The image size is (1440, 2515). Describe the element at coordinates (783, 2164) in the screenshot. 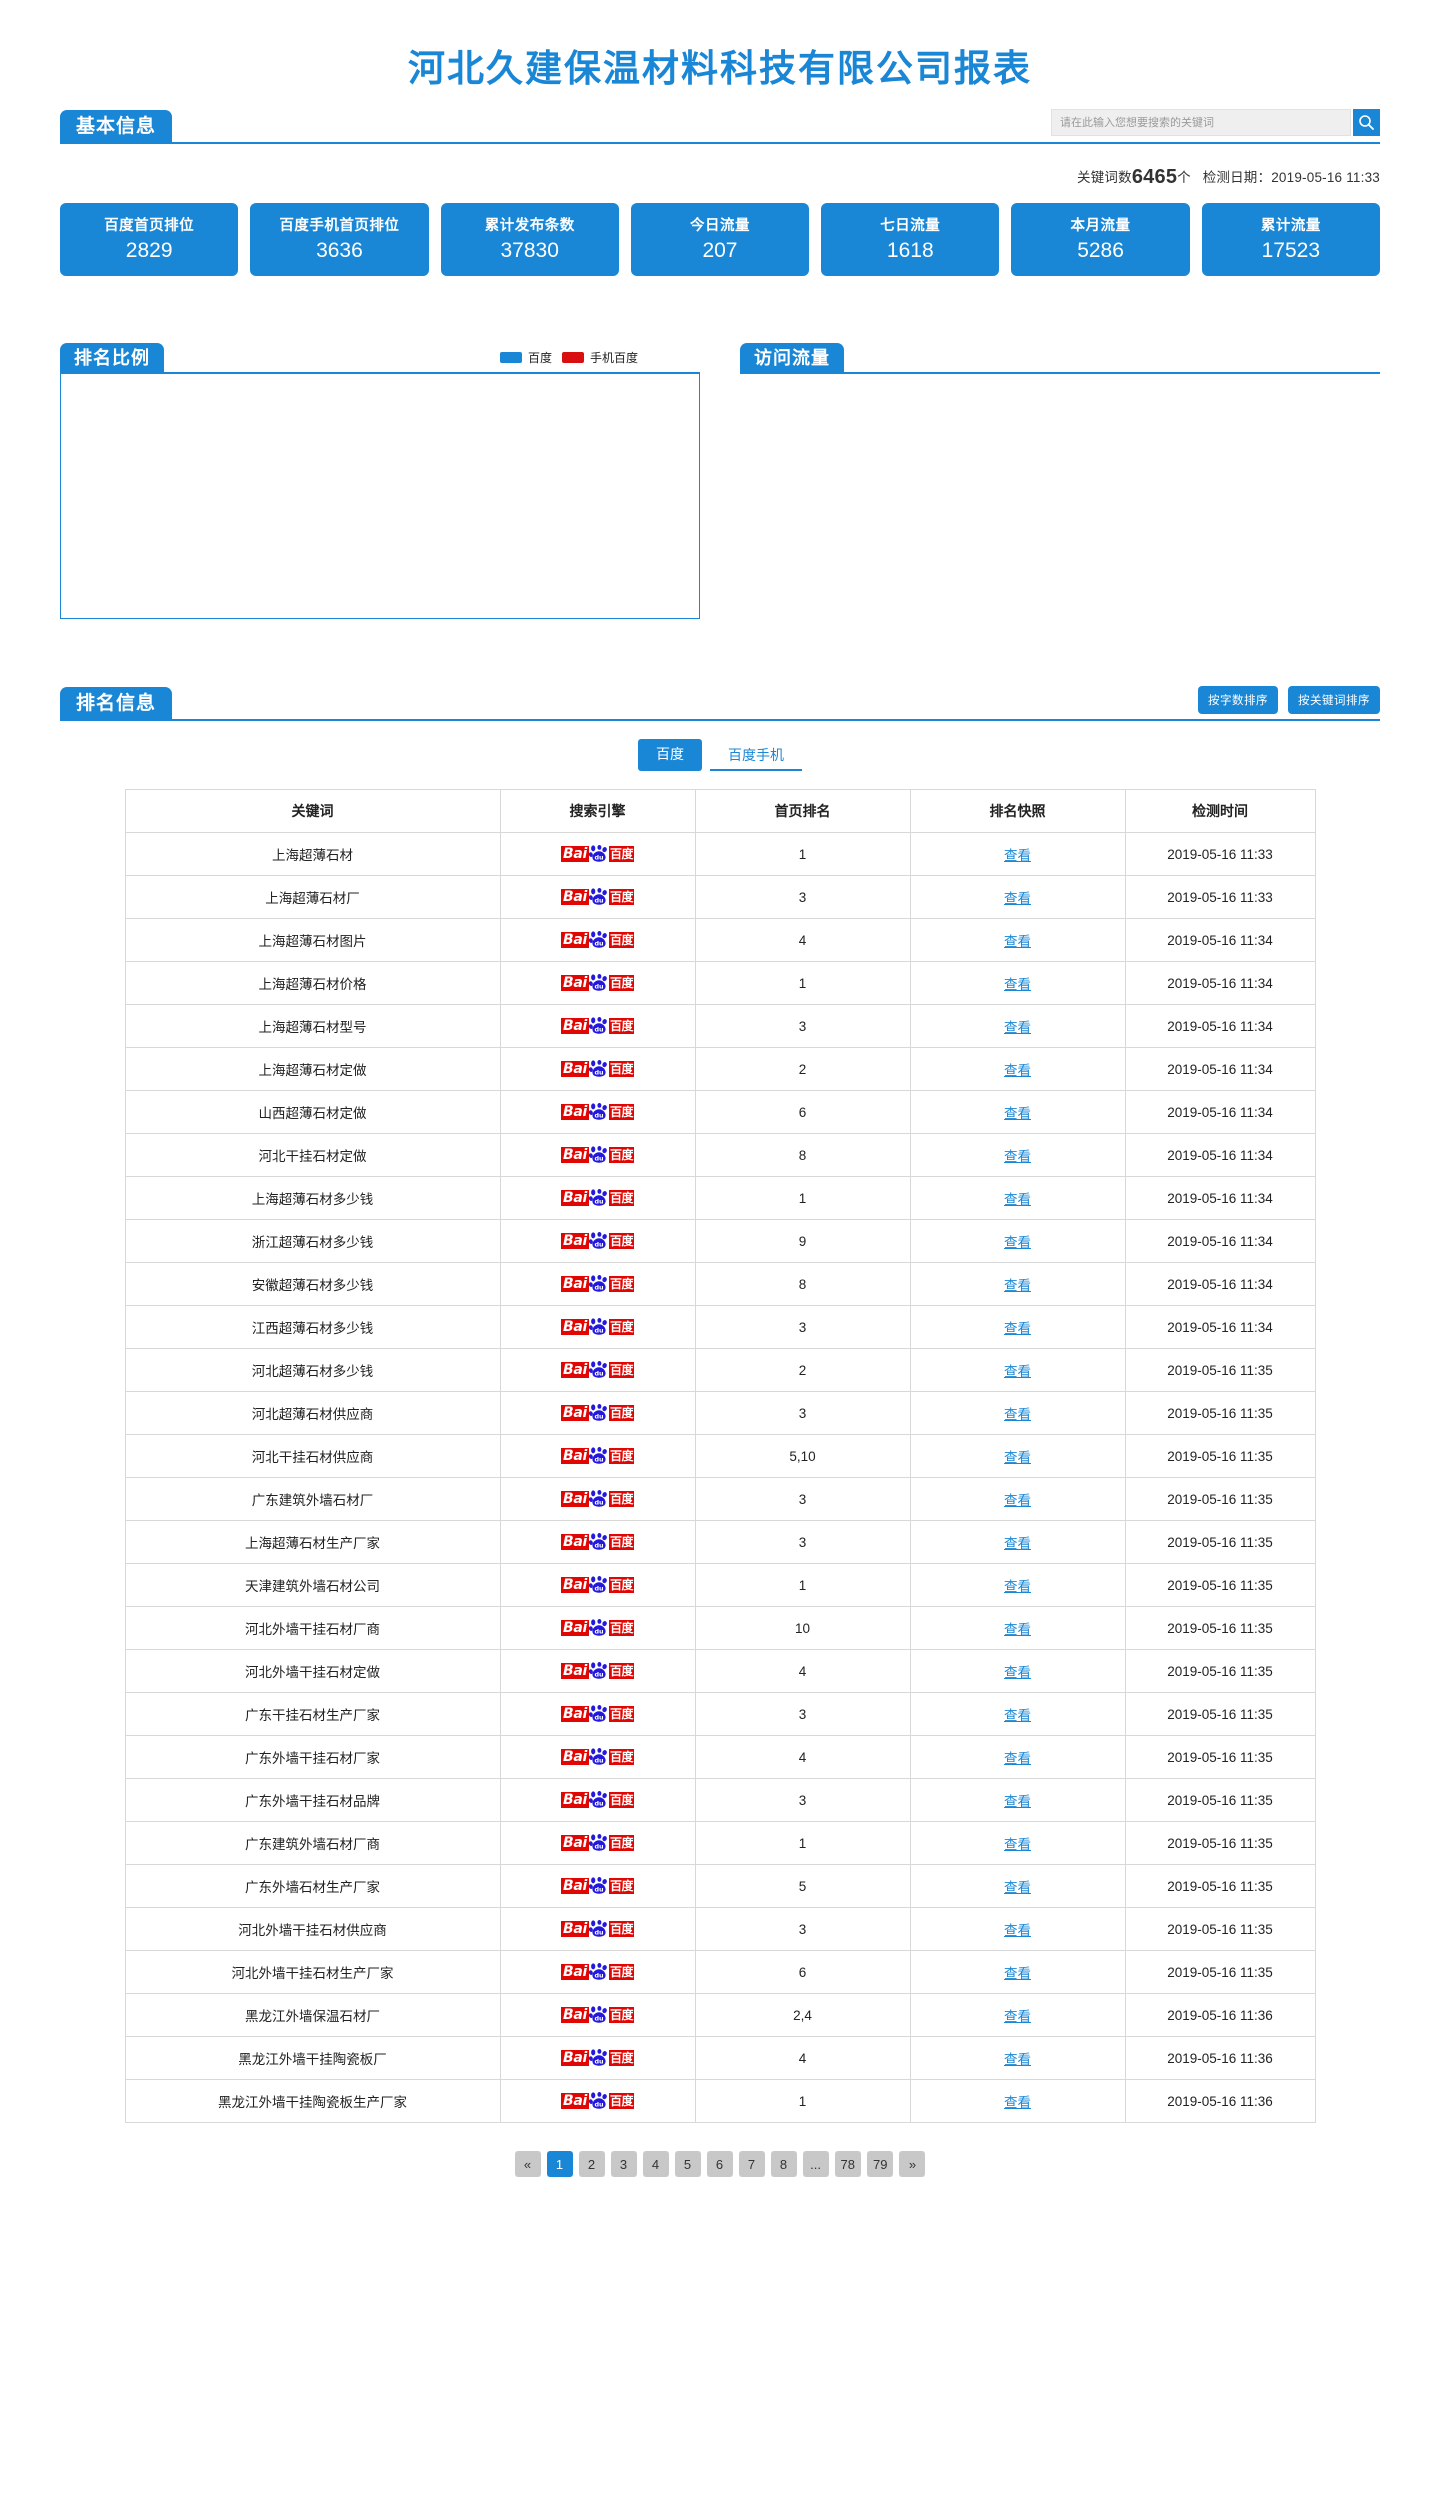

I see `pagination-page-8: 8` at that location.